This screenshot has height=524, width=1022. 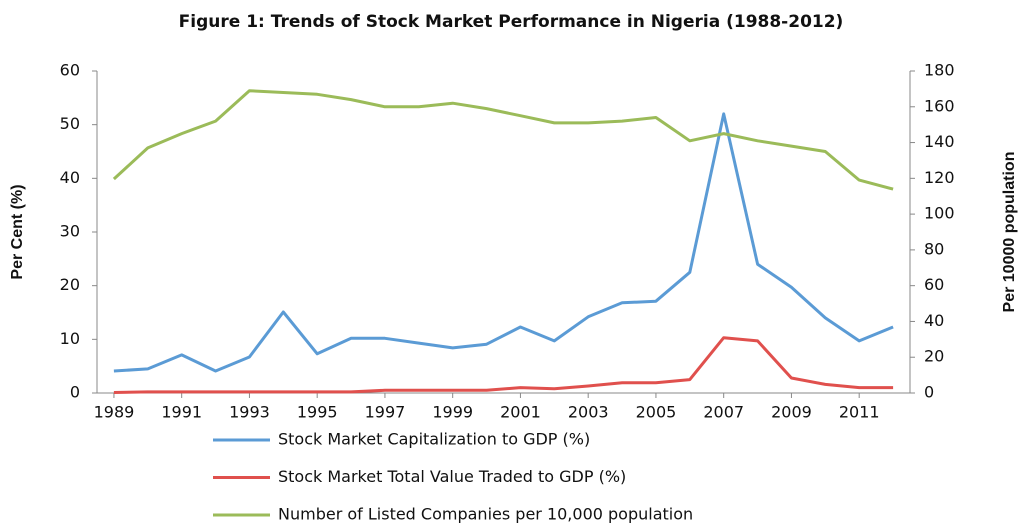 What do you see at coordinates (70, 70) in the screenshot?
I see `y-tick-label: 60` at bounding box center [70, 70].